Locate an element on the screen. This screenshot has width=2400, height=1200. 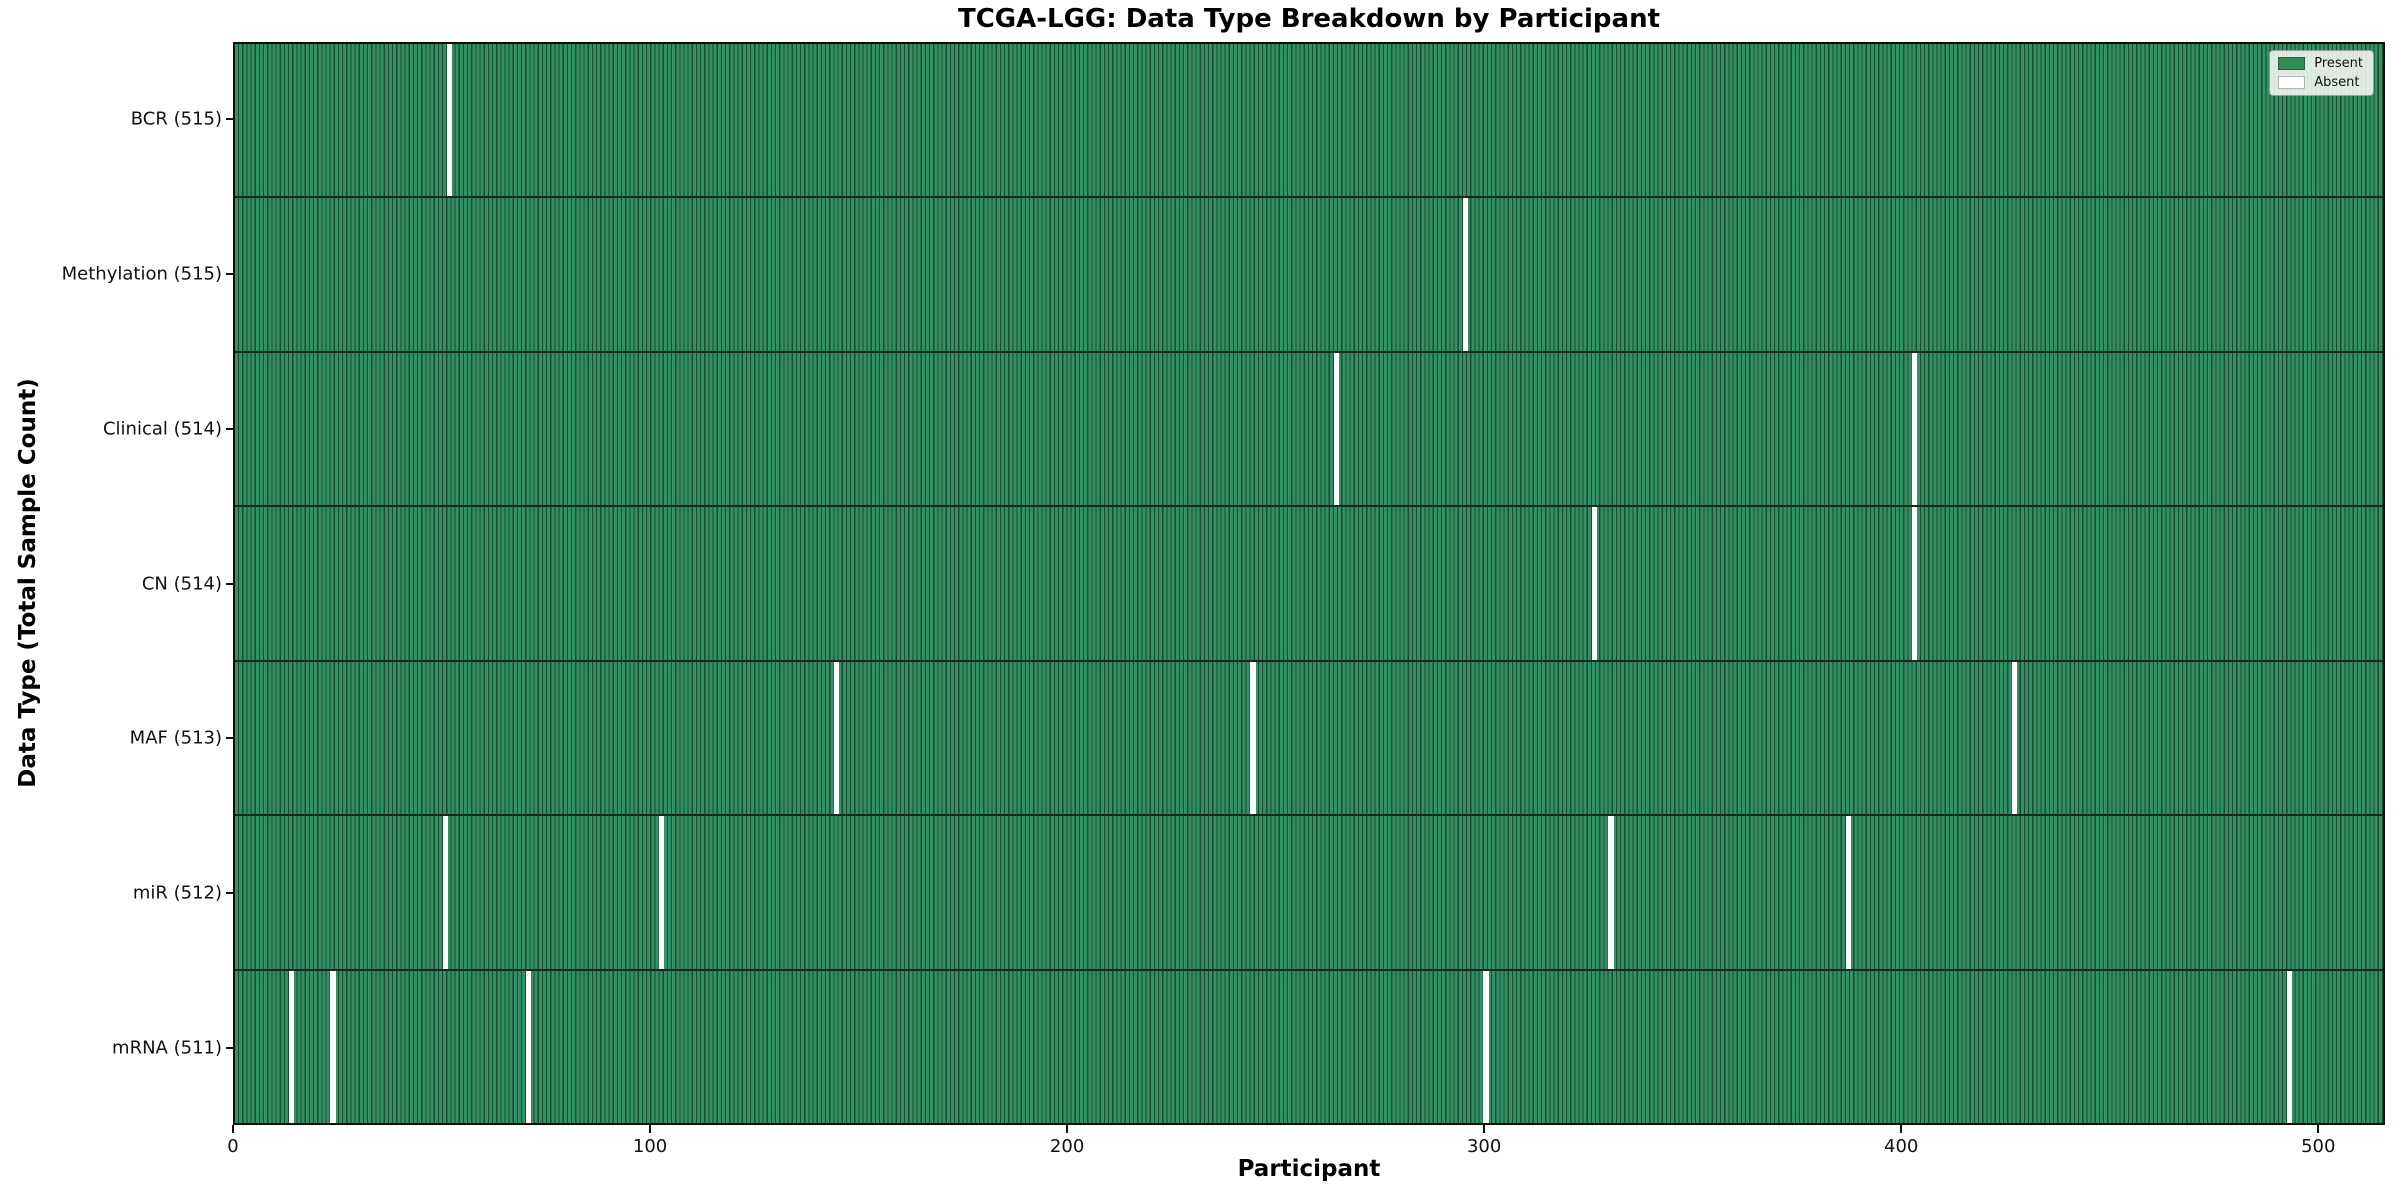
x-tick-label: 200 is located at coordinates (1067, 1146).